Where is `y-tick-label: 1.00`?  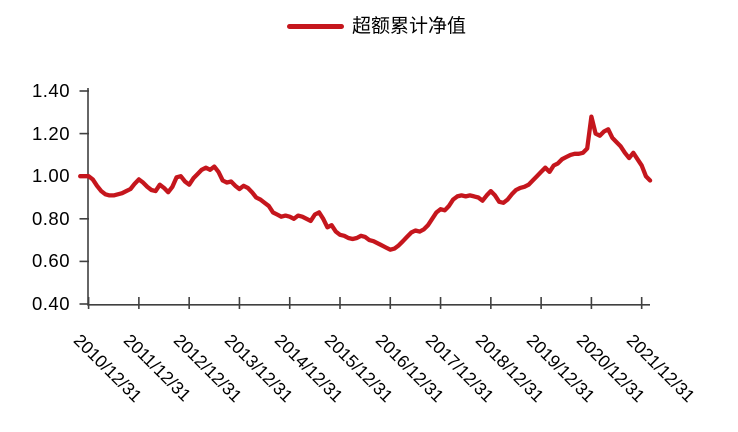
y-tick-label: 1.00 is located at coordinates (50, 176).